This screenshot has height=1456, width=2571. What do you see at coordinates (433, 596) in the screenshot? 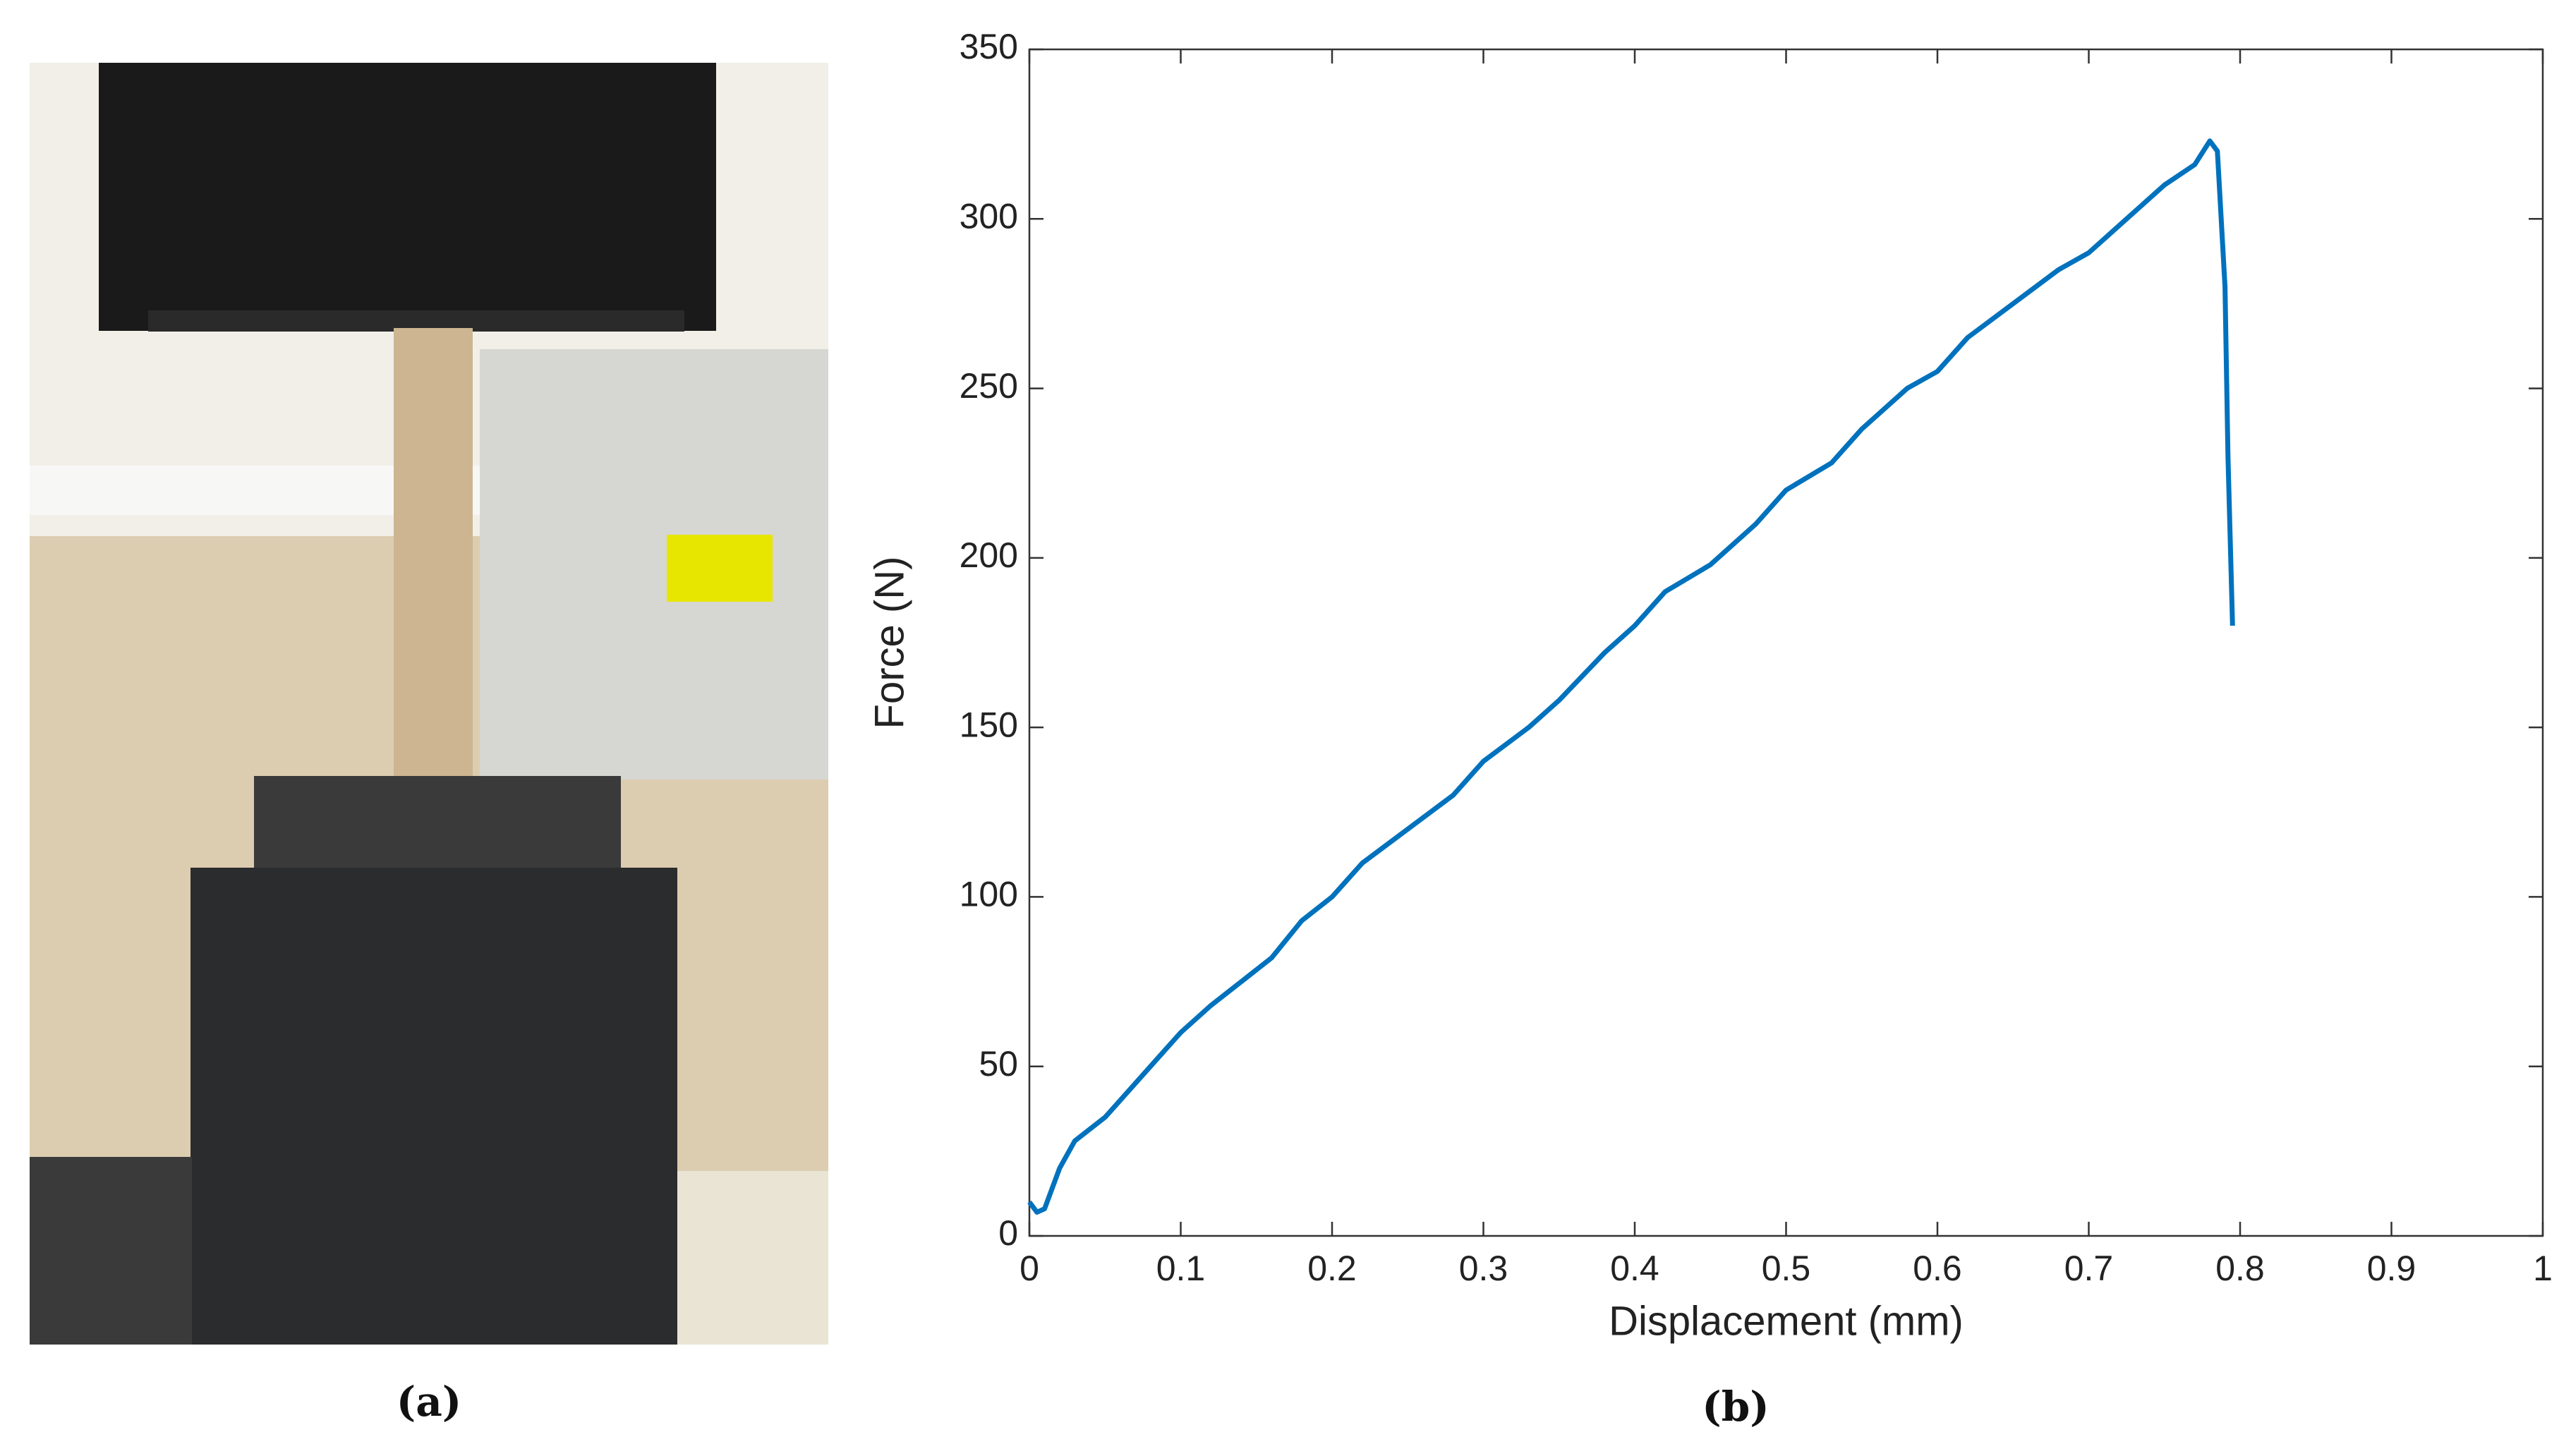
I see `specimen` at bounding box center [433, 596].